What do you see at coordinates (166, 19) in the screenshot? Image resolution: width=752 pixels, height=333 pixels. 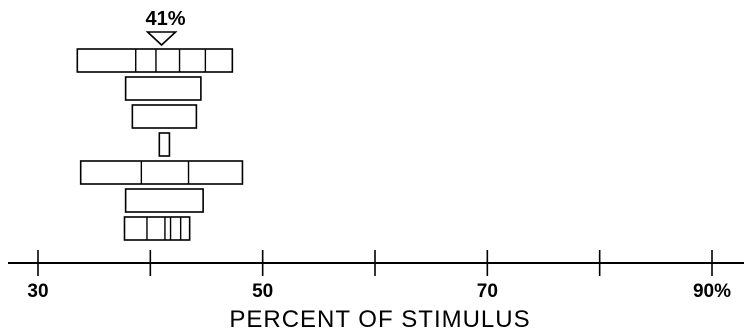 I see `marker-label: 41%` at bounding box center [166, 19].